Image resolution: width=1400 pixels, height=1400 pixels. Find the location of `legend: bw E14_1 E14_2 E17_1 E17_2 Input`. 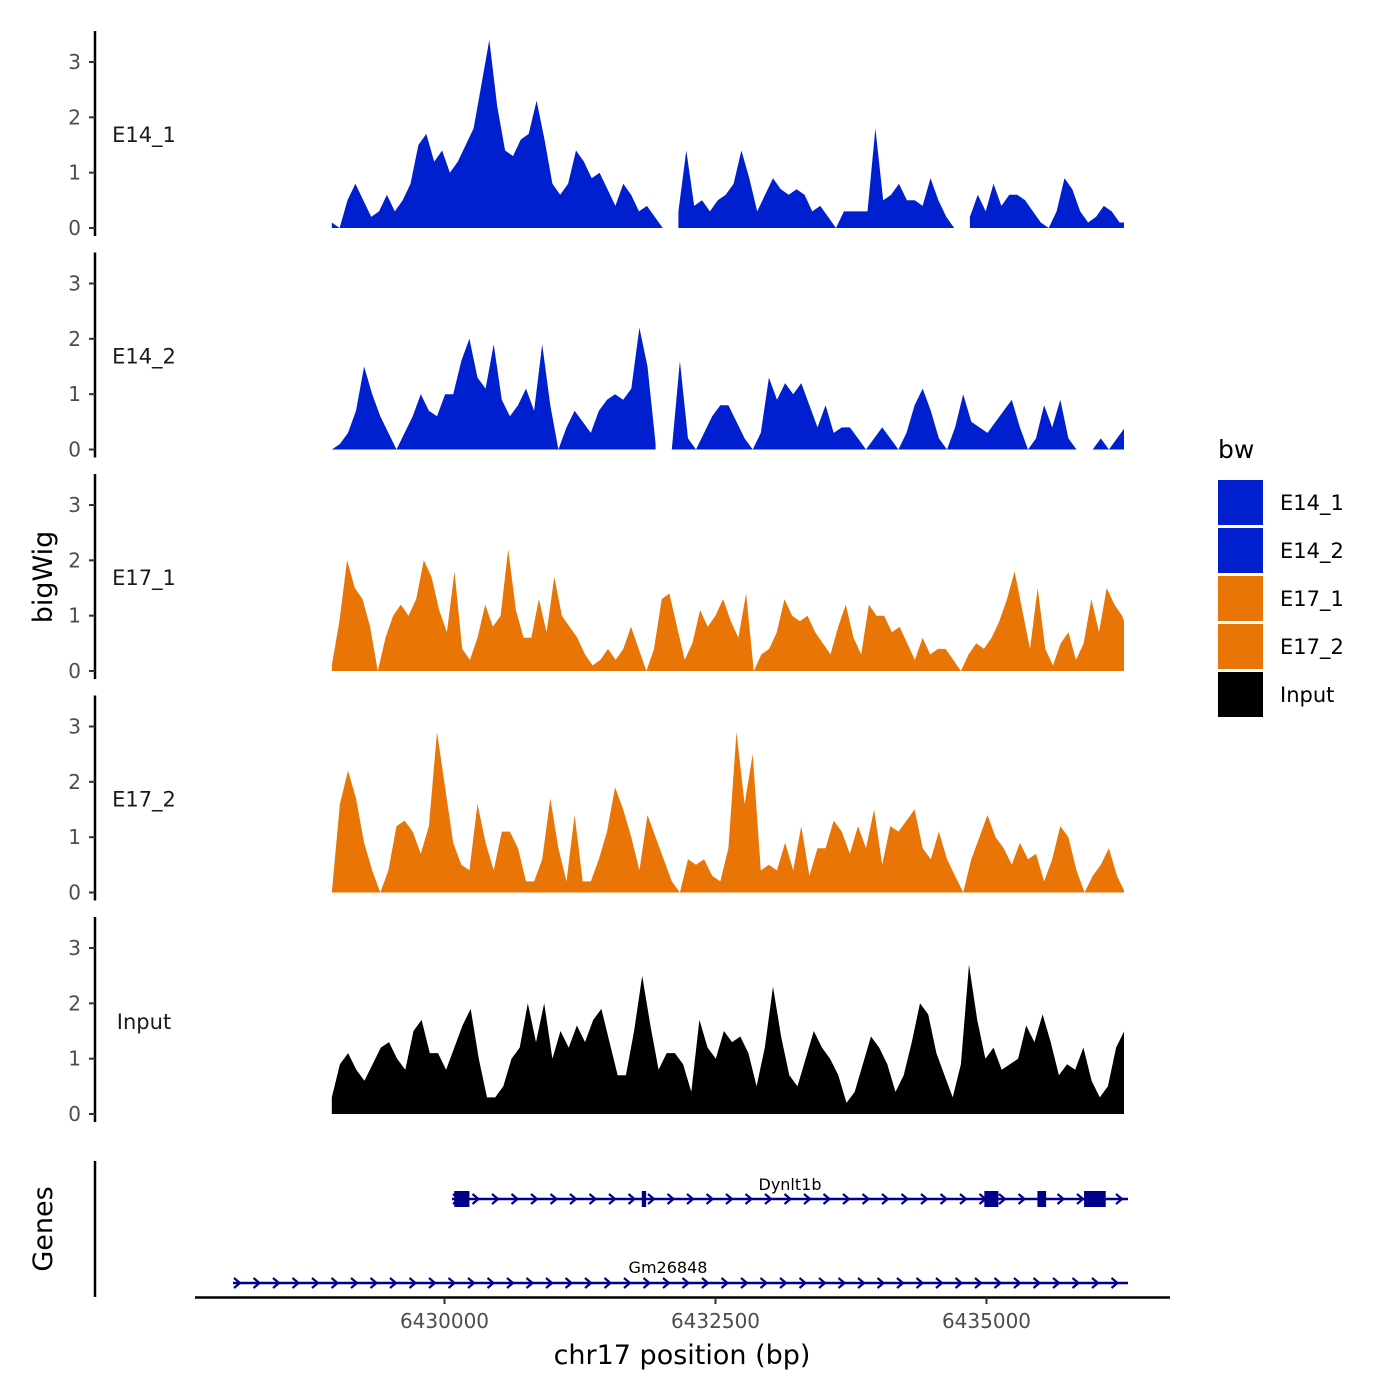

legend: bw E14_1 E14_2 E17_1 E17_2 Input is located at coordinates (1281, 576).